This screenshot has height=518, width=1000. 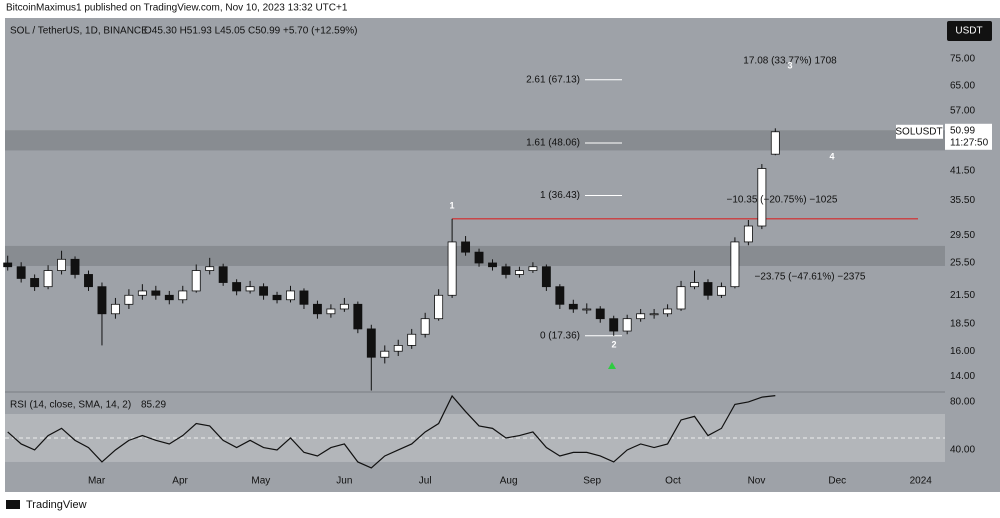 I want to click on x-tick-label: Apr, so click(x=180, y=481).